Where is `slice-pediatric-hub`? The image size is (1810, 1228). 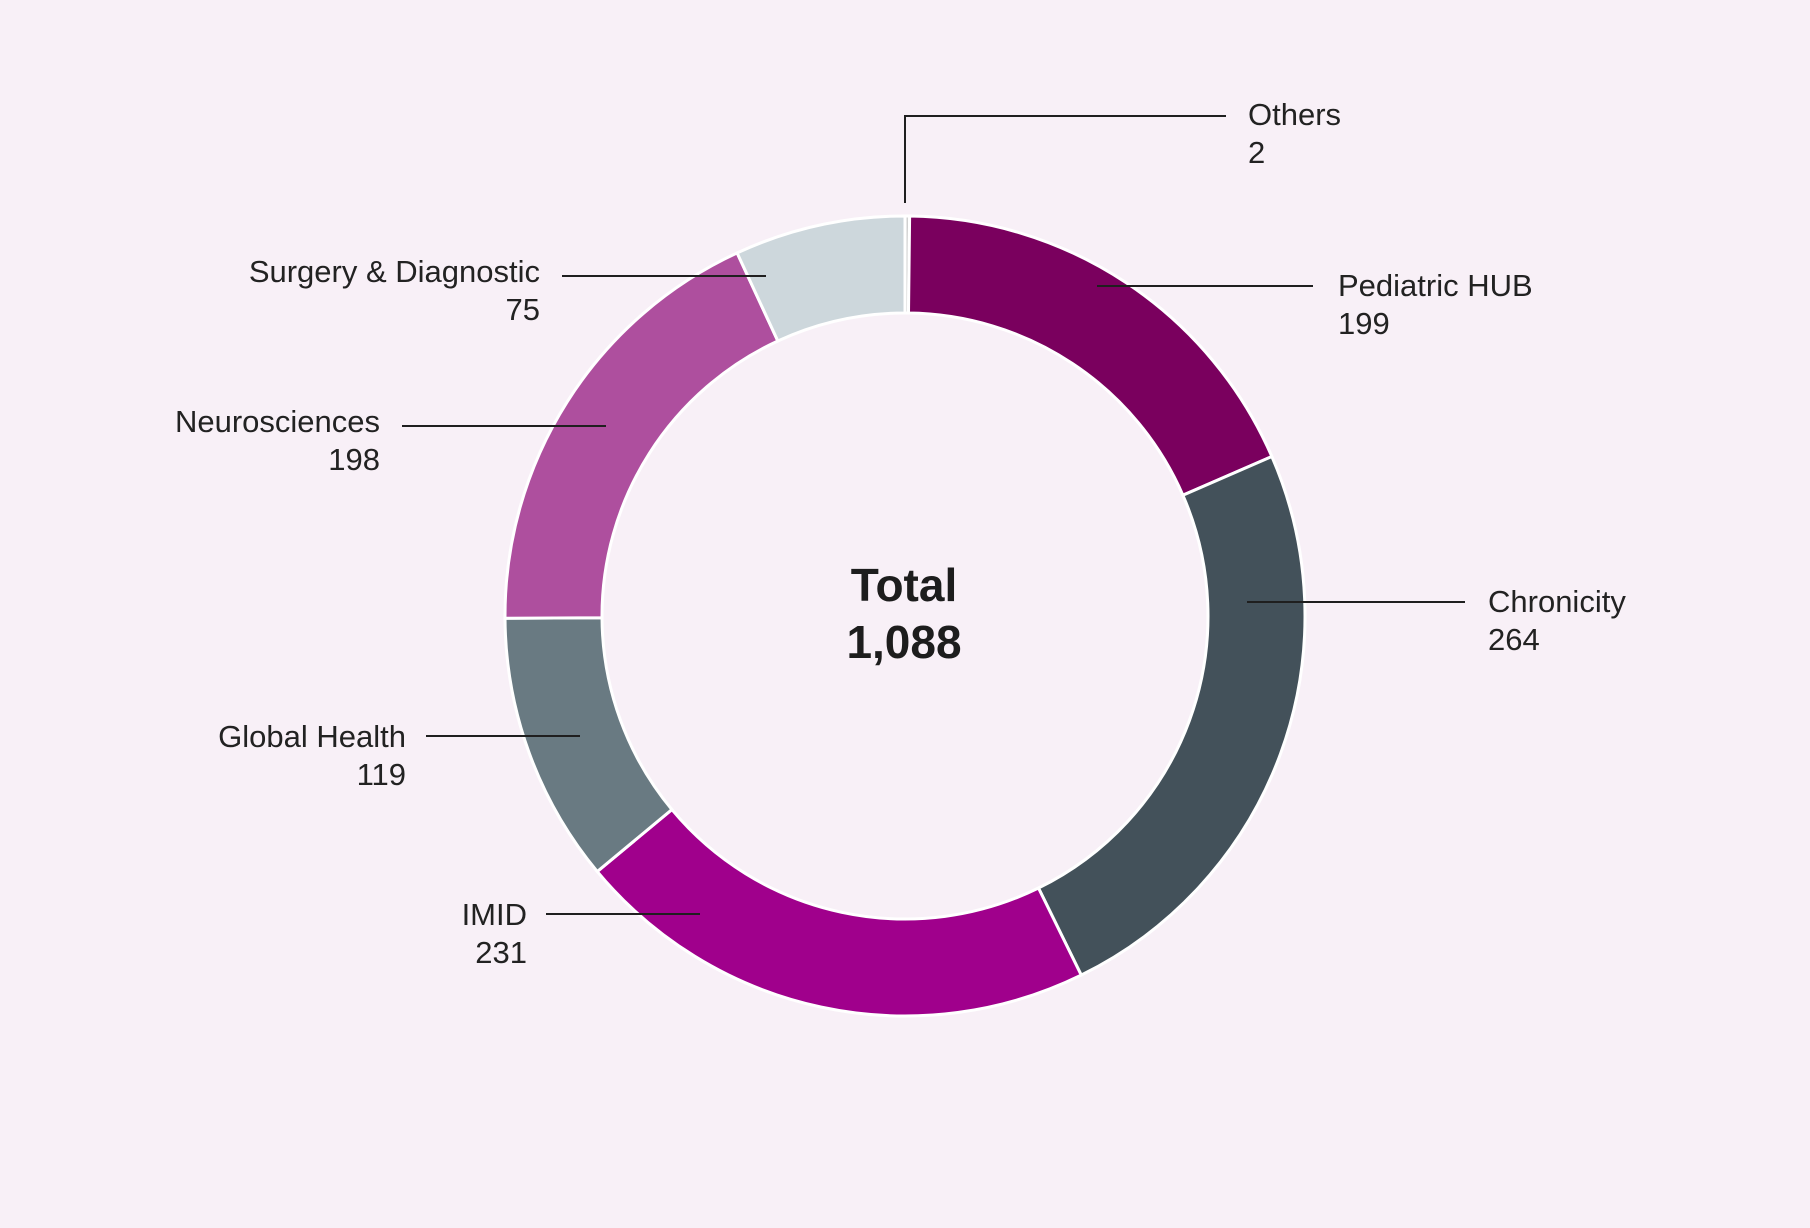
slice-pediatric-hub is located at coordinates (1090, 356).